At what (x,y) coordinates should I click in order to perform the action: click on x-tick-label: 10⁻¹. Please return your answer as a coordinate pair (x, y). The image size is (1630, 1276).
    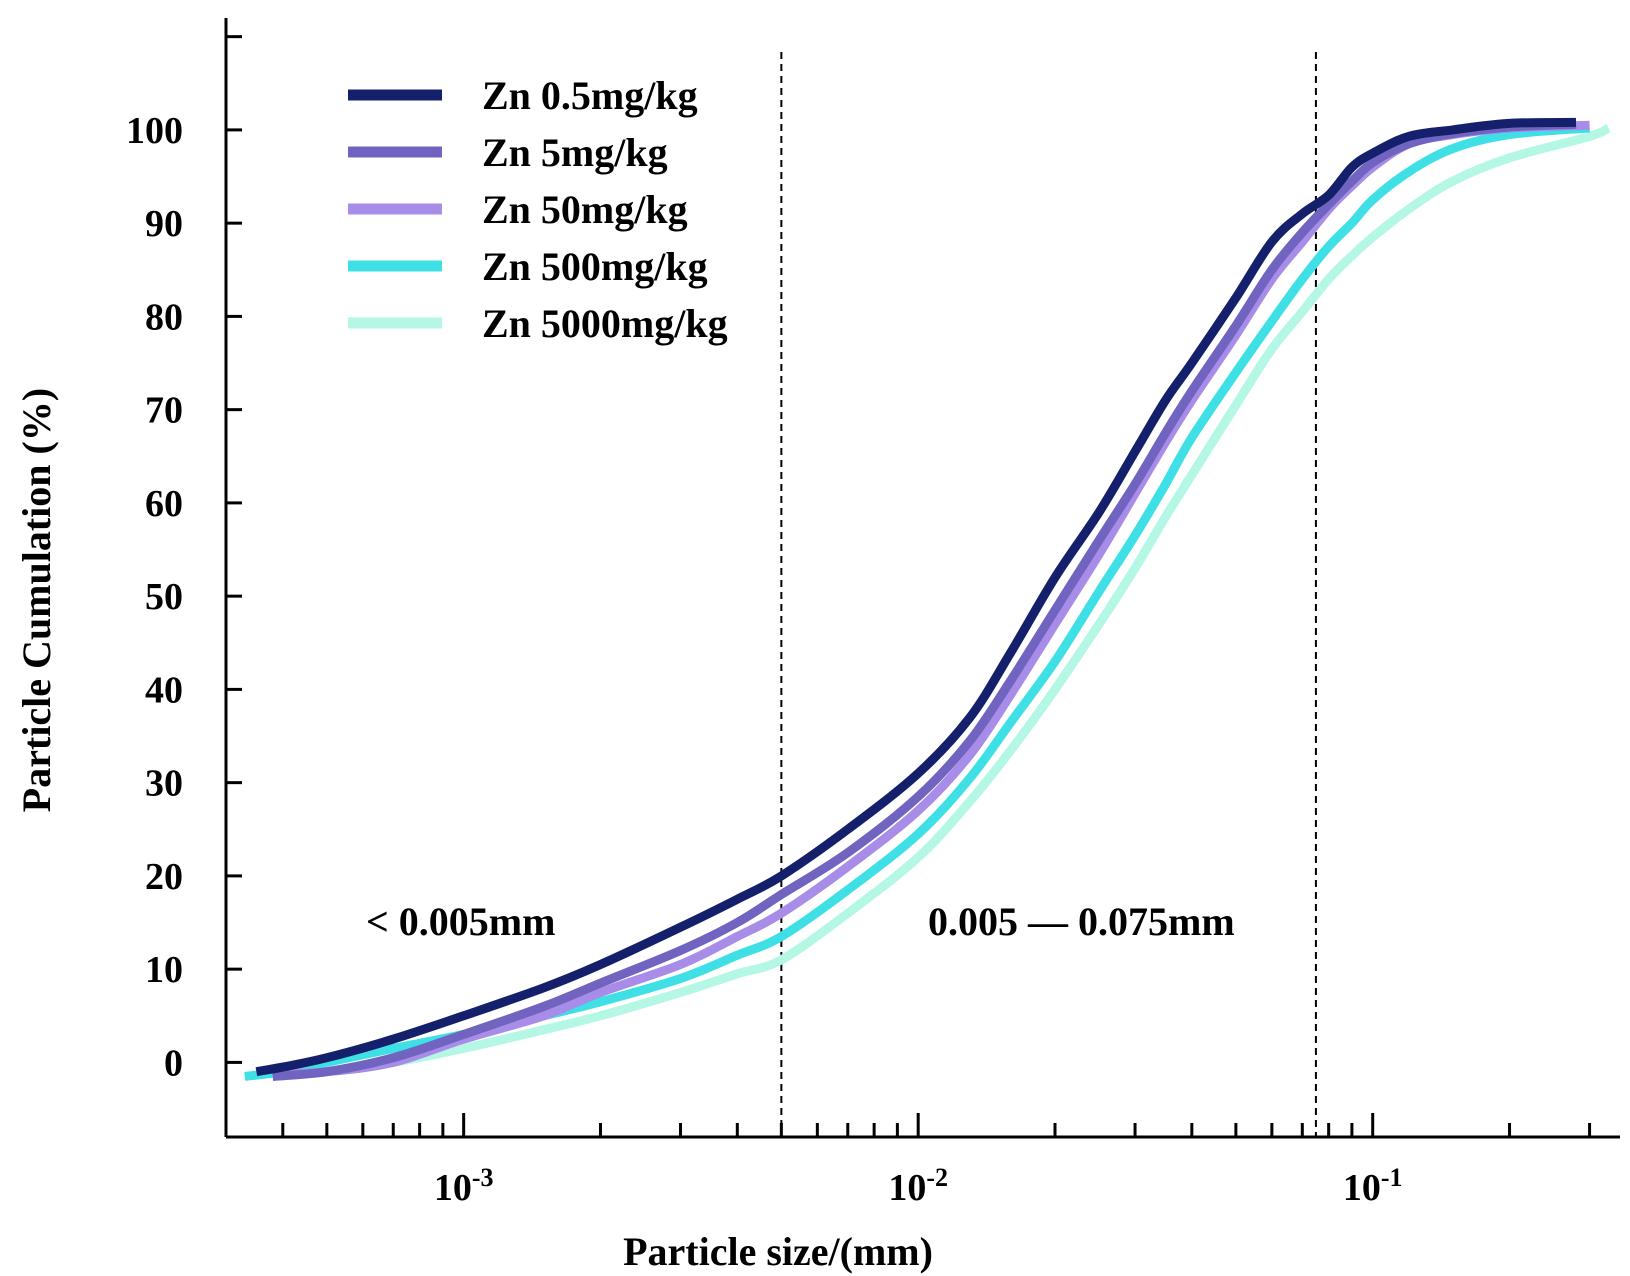
    Looking at the image, I should click on (1373, 1186).